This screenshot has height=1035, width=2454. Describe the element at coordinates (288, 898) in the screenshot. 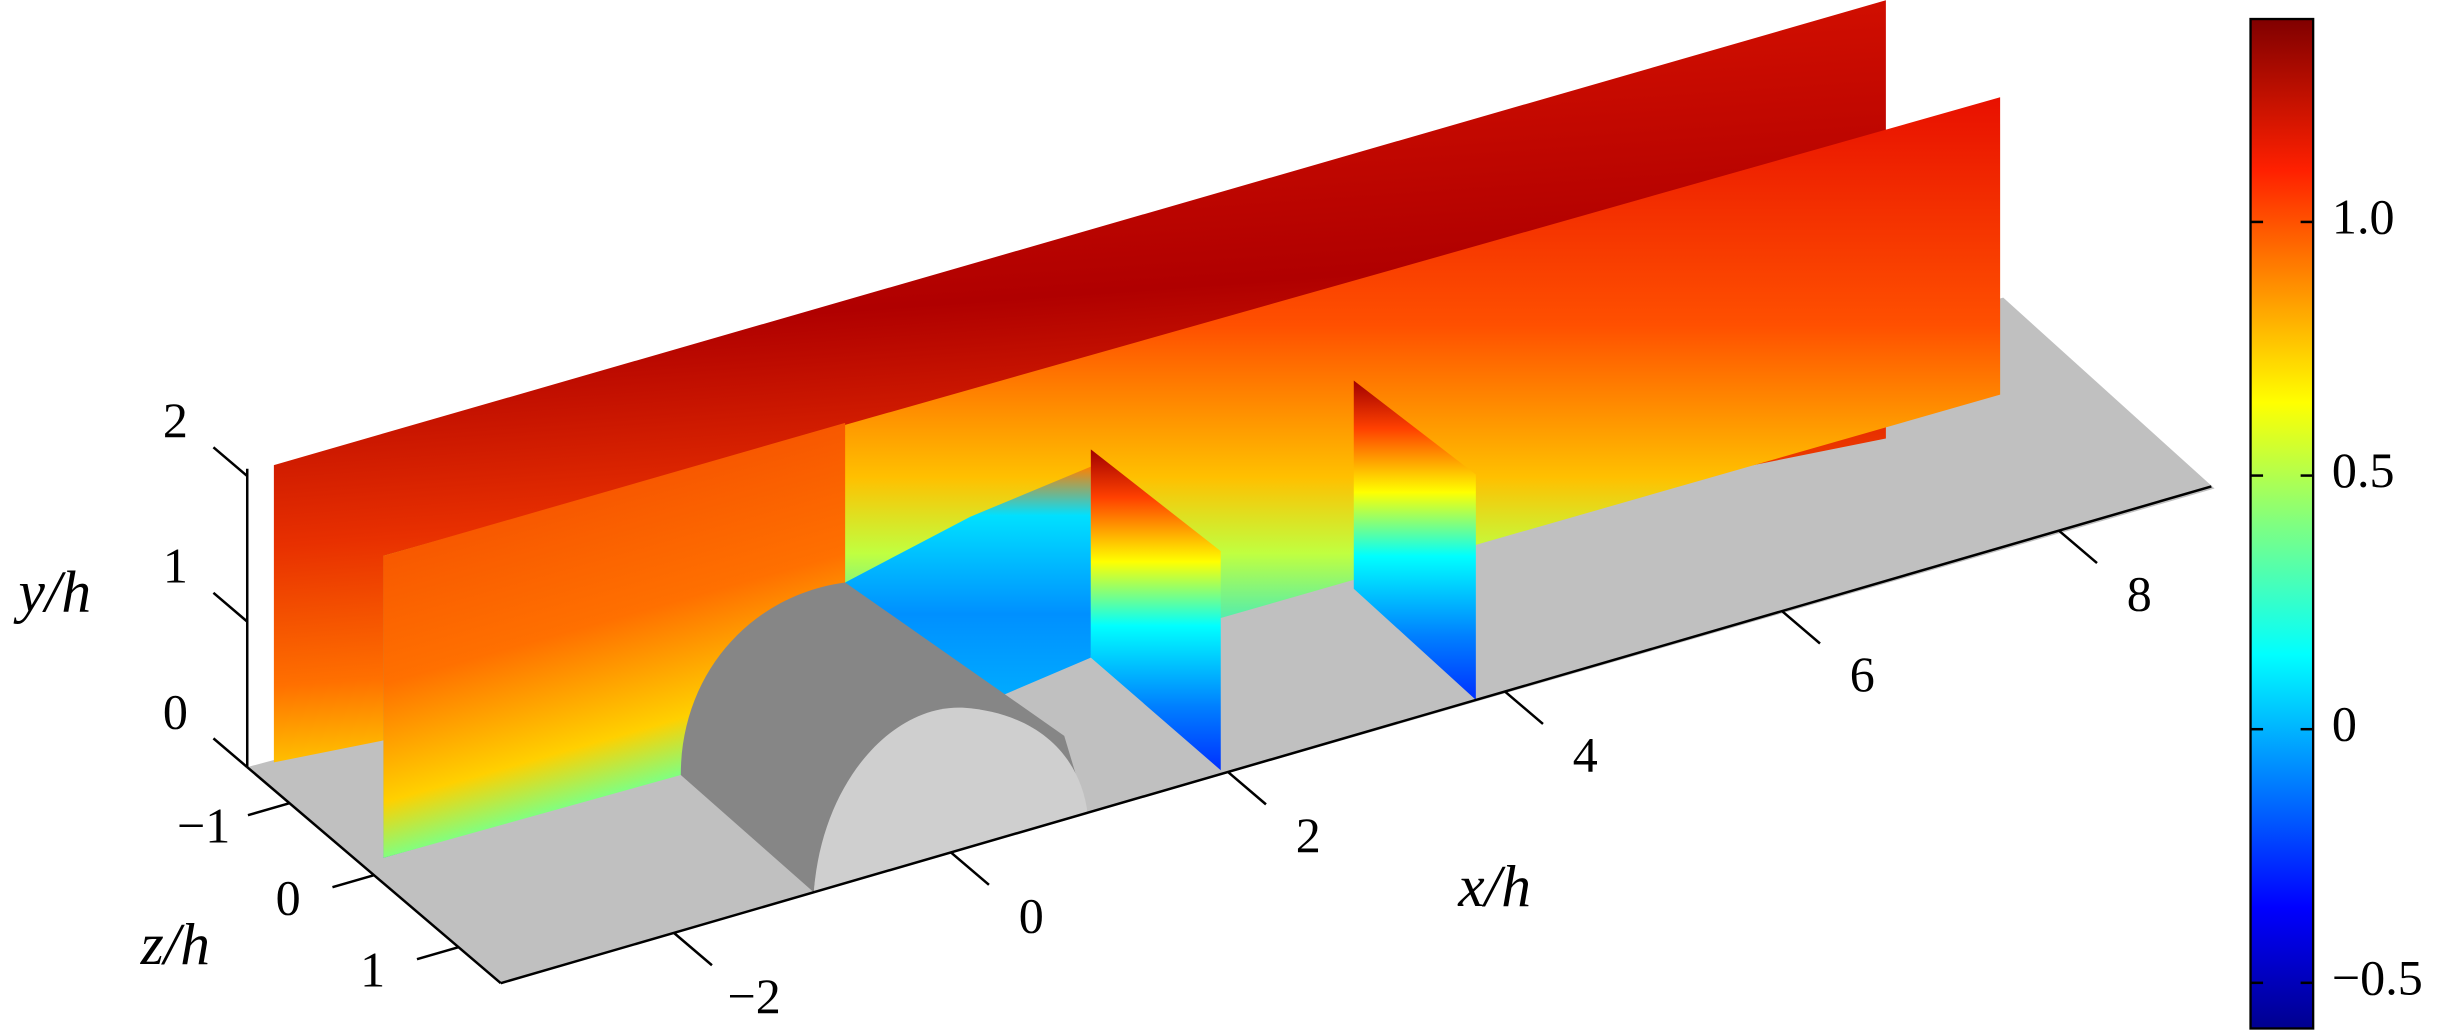

I see `z-tick-label: 0` at that location.